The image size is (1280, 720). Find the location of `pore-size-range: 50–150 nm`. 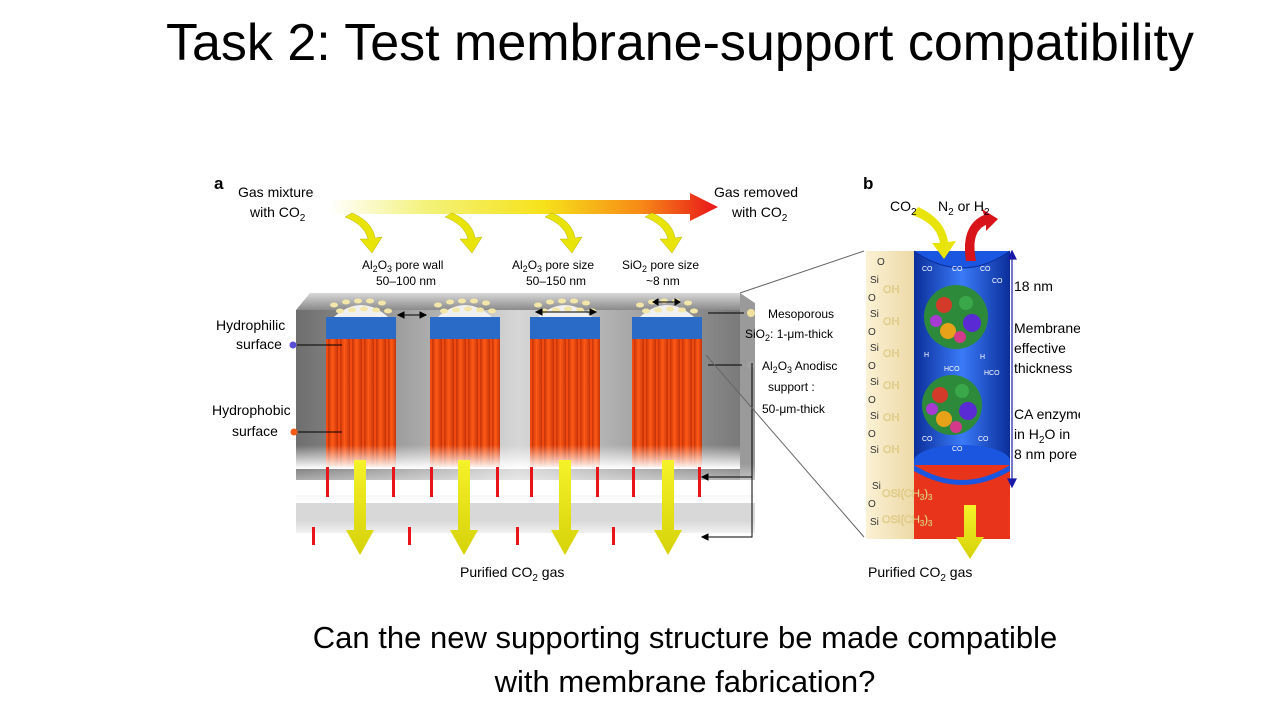

pore-size-range: 50–150 nm is located at coordinates (556, 281).